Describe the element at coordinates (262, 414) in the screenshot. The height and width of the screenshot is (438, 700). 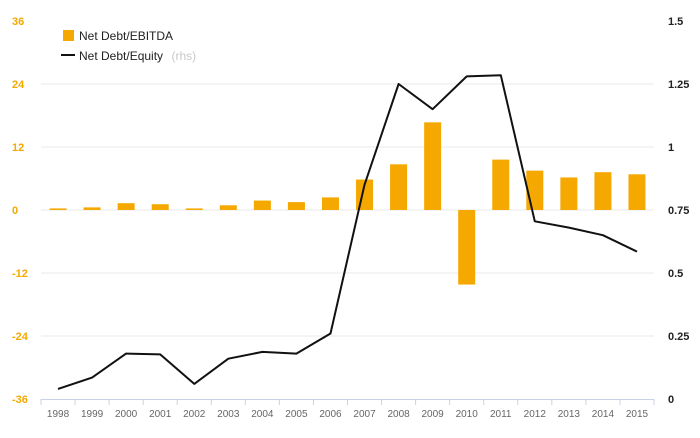
I see `x-tick-label: 2004` at that location.